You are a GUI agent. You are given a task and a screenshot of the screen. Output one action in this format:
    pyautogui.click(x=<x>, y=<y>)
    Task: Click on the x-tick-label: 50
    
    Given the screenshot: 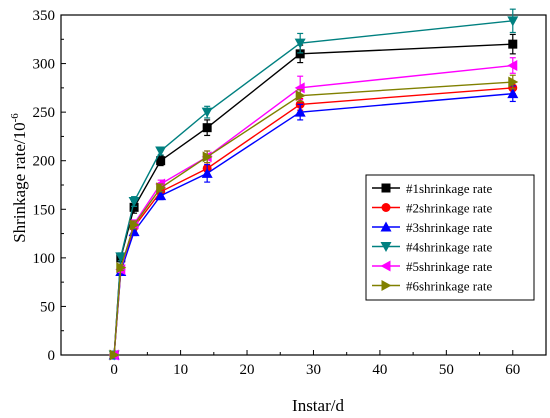 What is the action you would take?
    pyautogui.click(x=446, y=370)
    